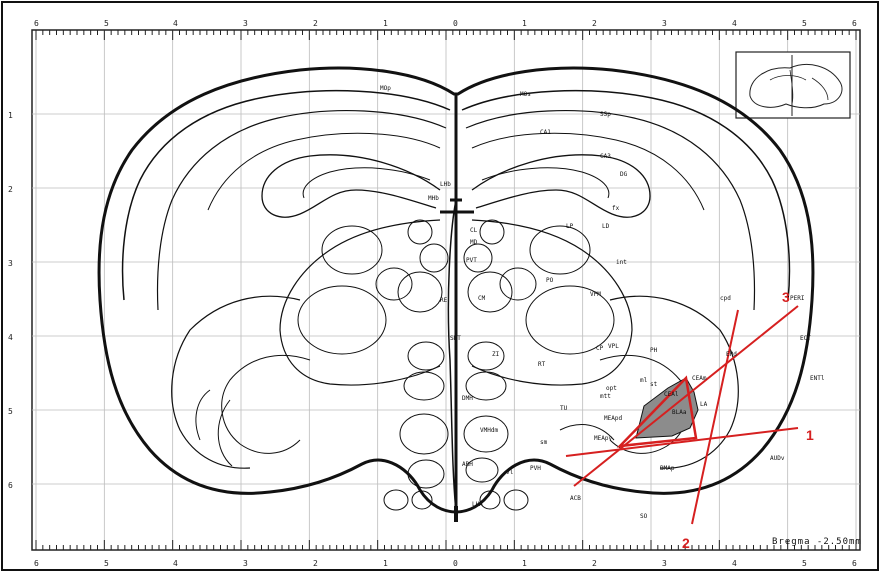  Describe the element at coordinates (595, 294) in the screenshot. I see `region-label: VPM` at that location.